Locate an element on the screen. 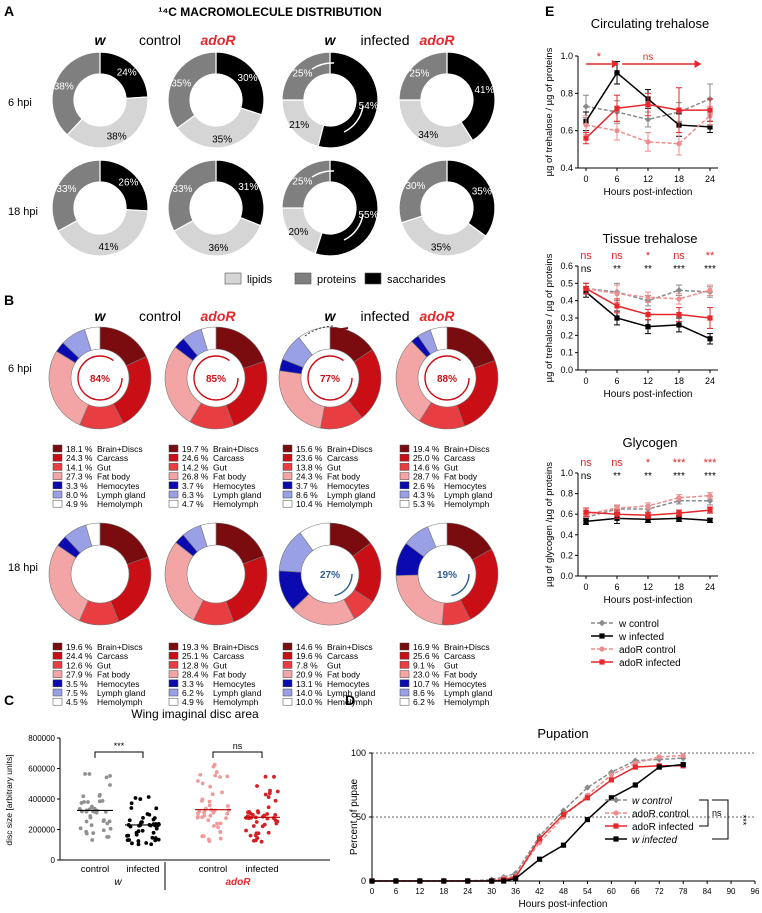 This screenshot has width=762, height=913. y-axis-title: disc size [arbitrary units] is located at coordinates (9, 799).